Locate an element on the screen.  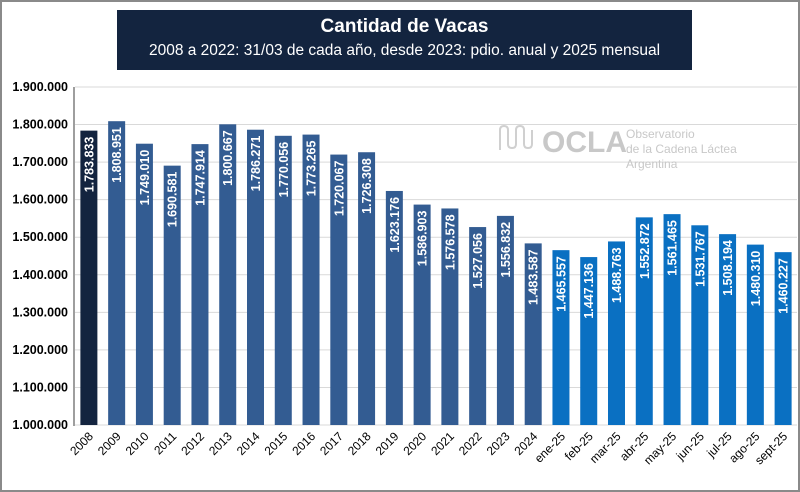
x-tick-label: 2010 is located at coordinates (137, 443).